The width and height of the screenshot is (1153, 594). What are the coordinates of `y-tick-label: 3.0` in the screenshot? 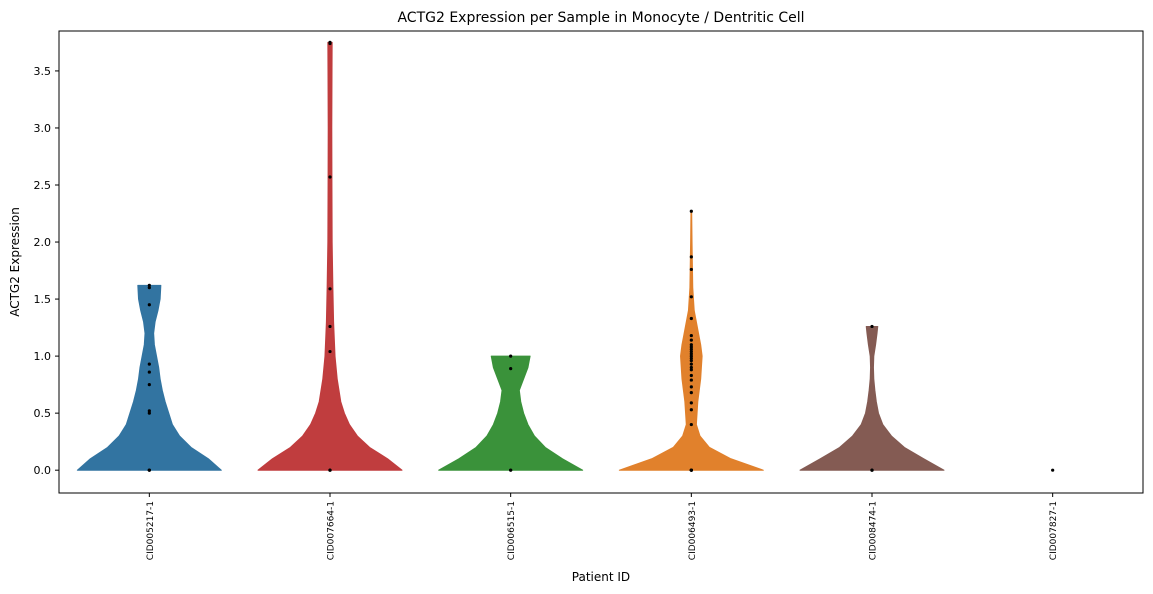 It's located at (43, 128).